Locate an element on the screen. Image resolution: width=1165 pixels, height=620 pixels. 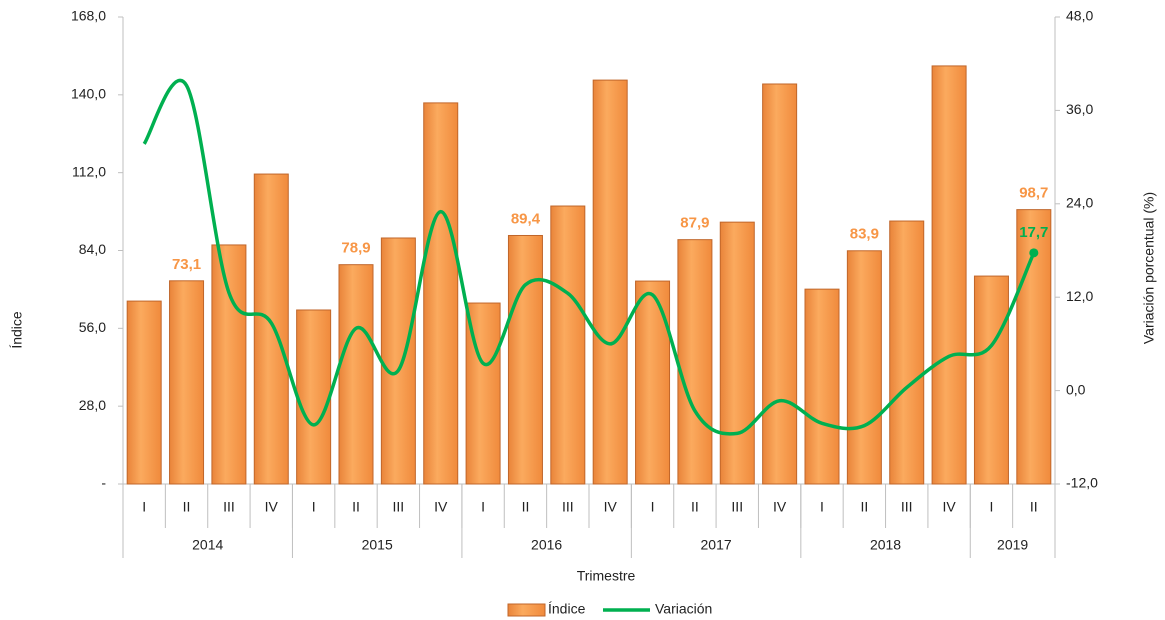
line-value-label: 17,7 is located at coordinates (1033, 232).